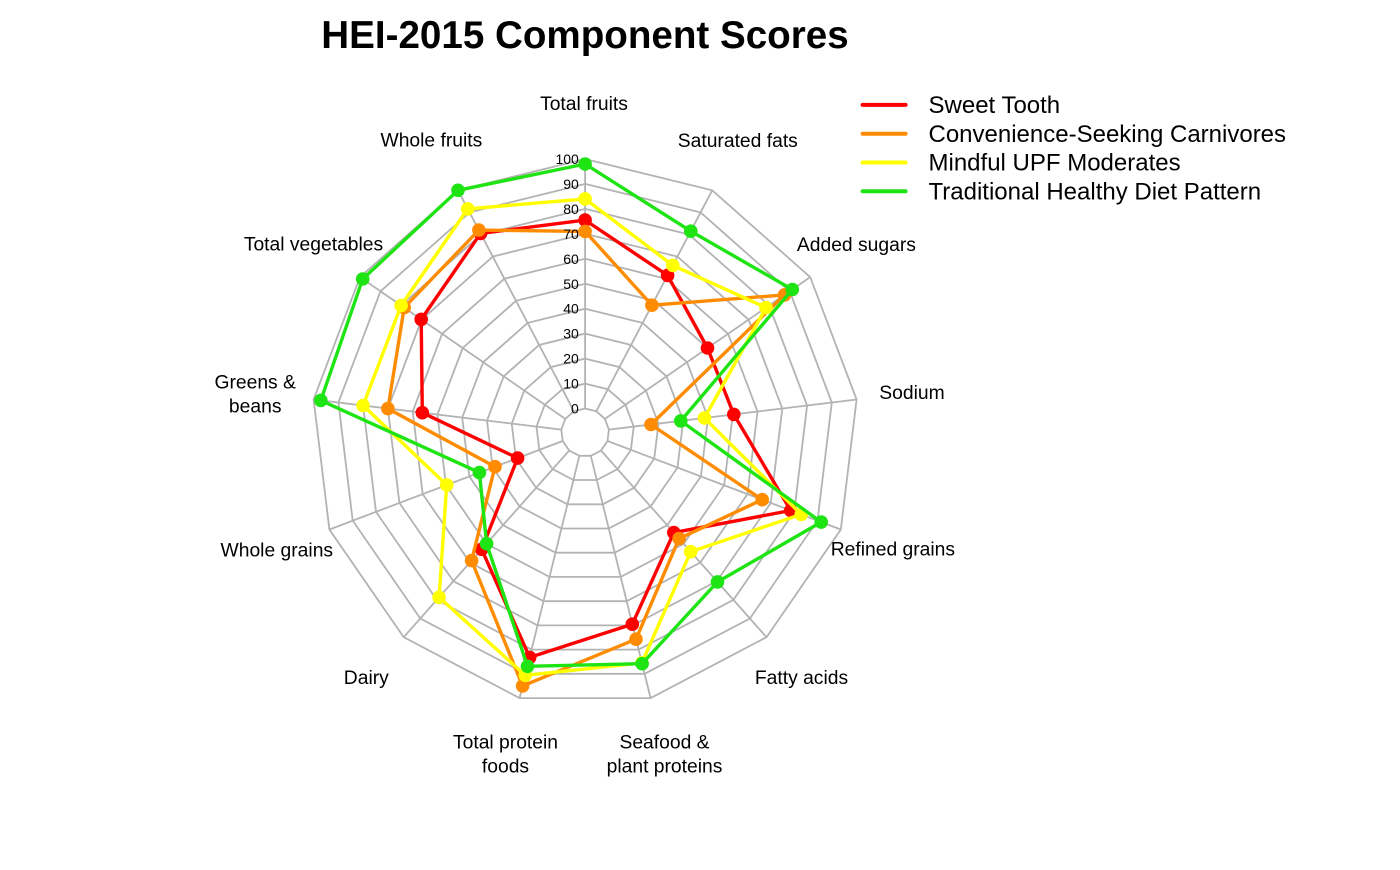  Describe the element at coordinates (366, 678) in the screenshot. I see `svg-text: Dairy` at that location.